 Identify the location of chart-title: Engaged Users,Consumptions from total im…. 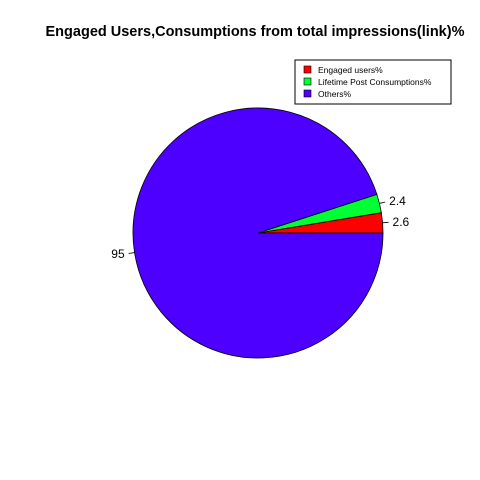
(255, 32).